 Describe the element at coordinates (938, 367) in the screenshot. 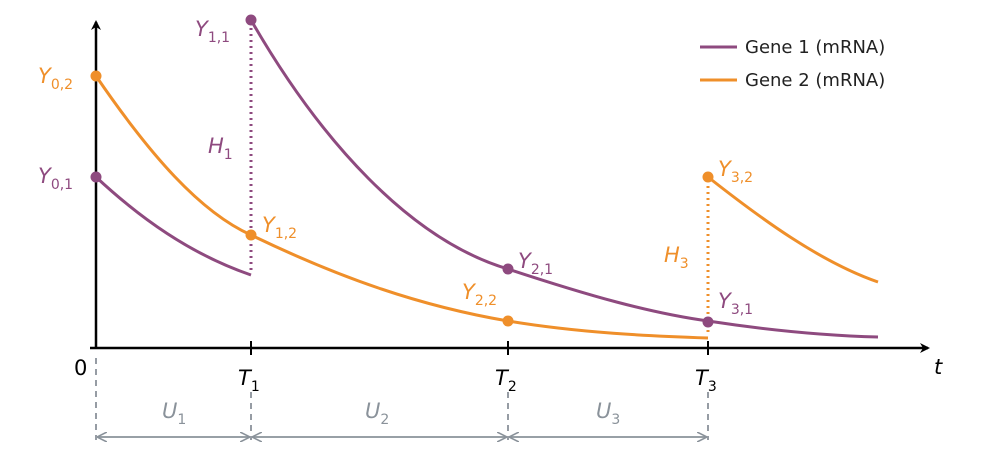

I see `t-axis-label: t` at that location.